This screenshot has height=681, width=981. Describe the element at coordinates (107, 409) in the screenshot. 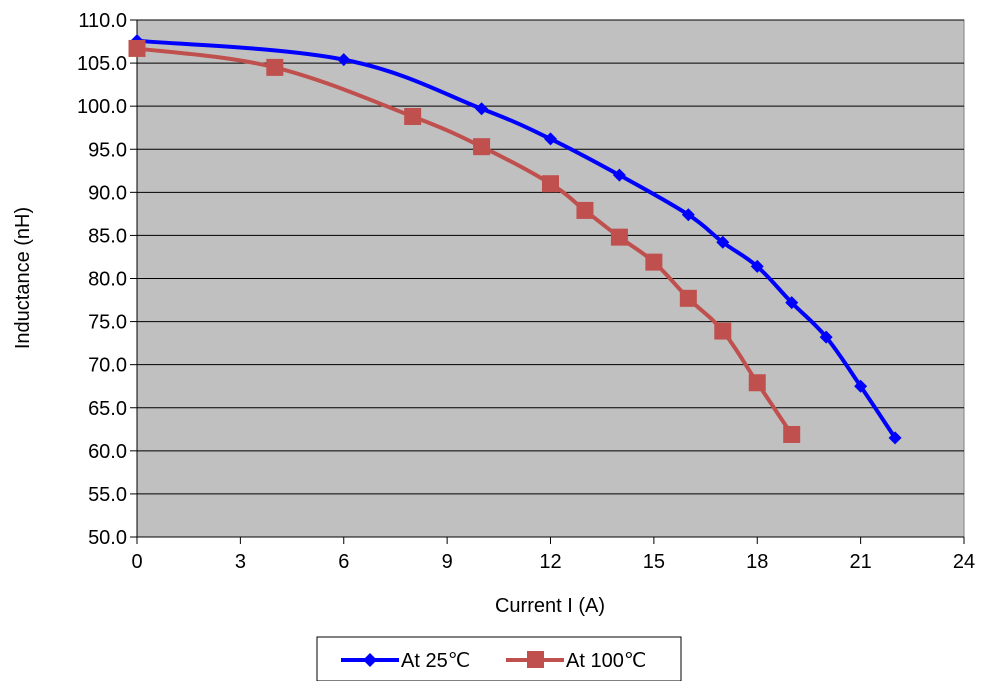

I see `y-tick-label: 65.0` at that location.